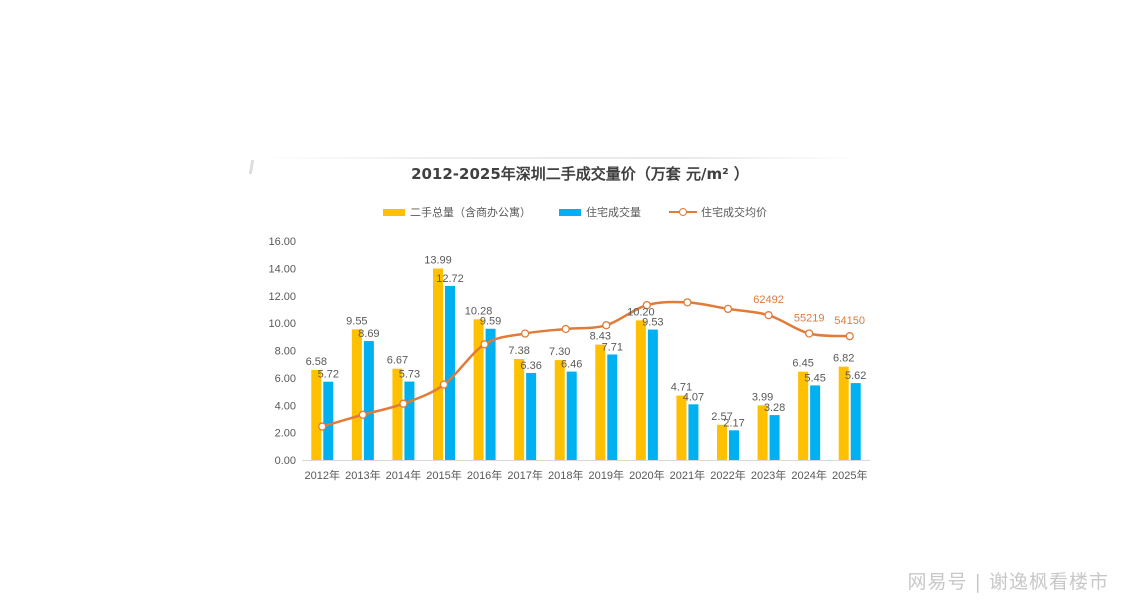 This screenshot has height=608, width=1125. I want to click on legend-label-total: 二手总量（含商办公寓）, so click(470, 212).